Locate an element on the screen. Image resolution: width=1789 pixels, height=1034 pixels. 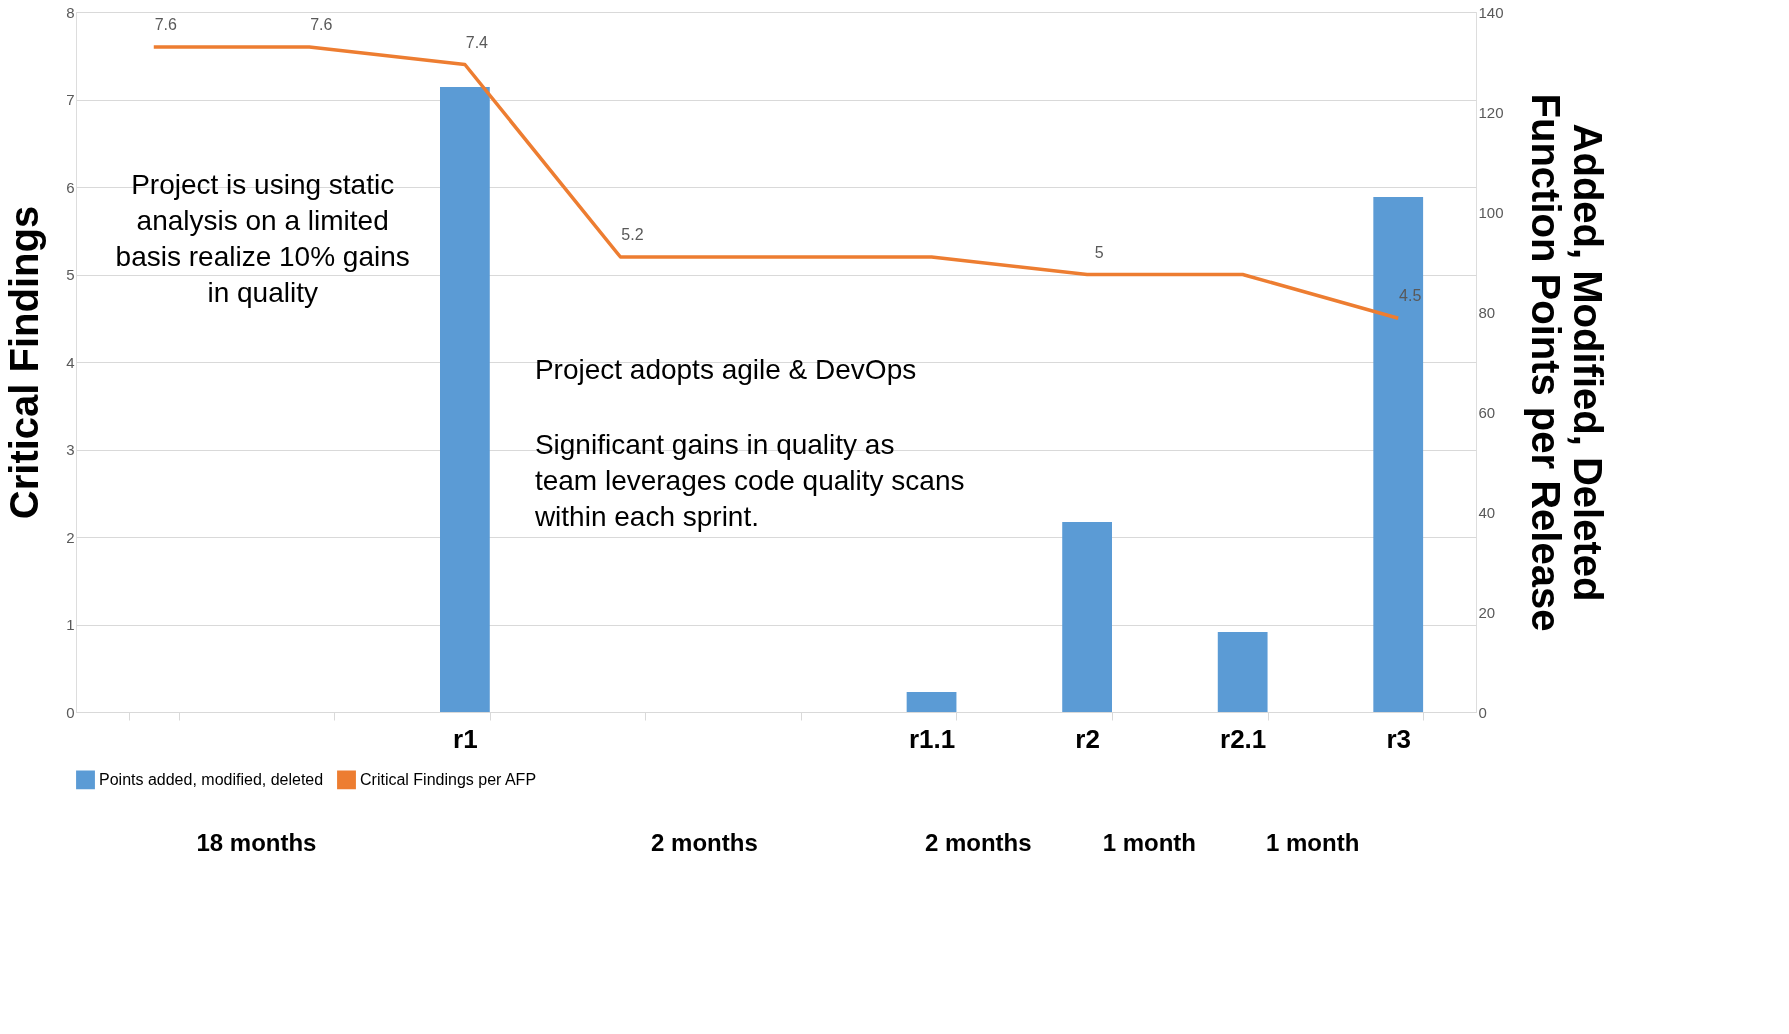
annotation: Project is using static analysis on a limited basis realize 10% gains in quality is located at coordinates (262, 238).